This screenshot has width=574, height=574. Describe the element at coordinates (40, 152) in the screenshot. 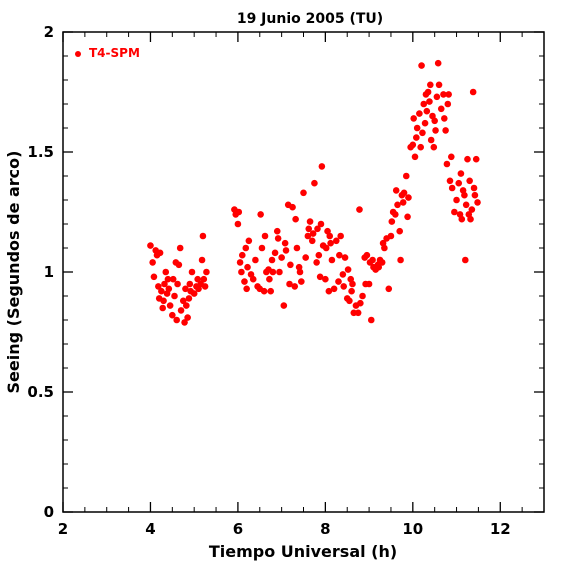

I see `y-tick-label: 1.5` at that location.